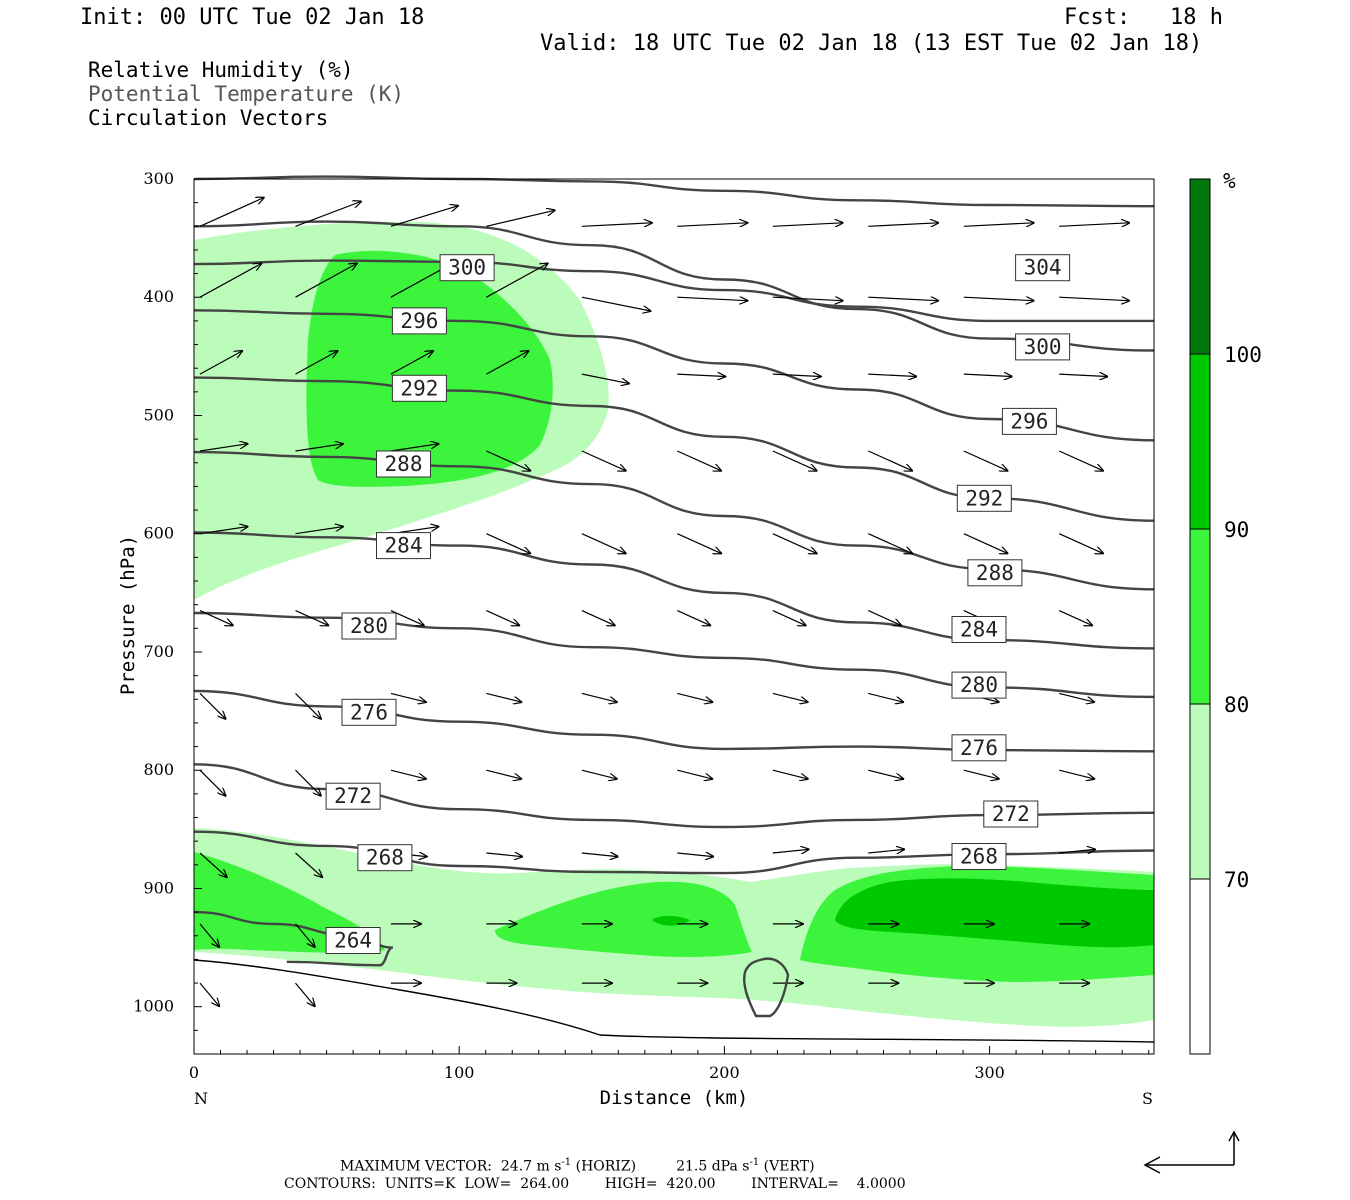  I want to click on footer-sup-vert: -1, so click(754, 1162).